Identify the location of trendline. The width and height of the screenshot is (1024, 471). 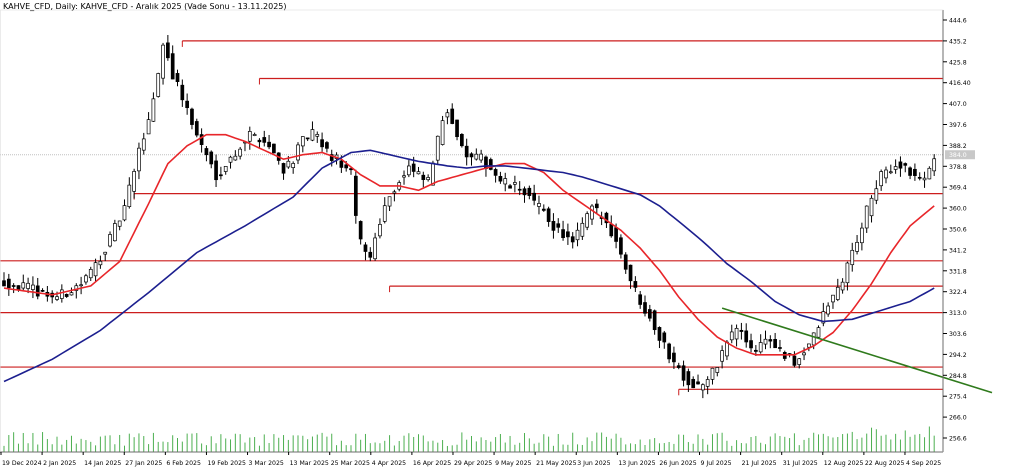
(857, 350).